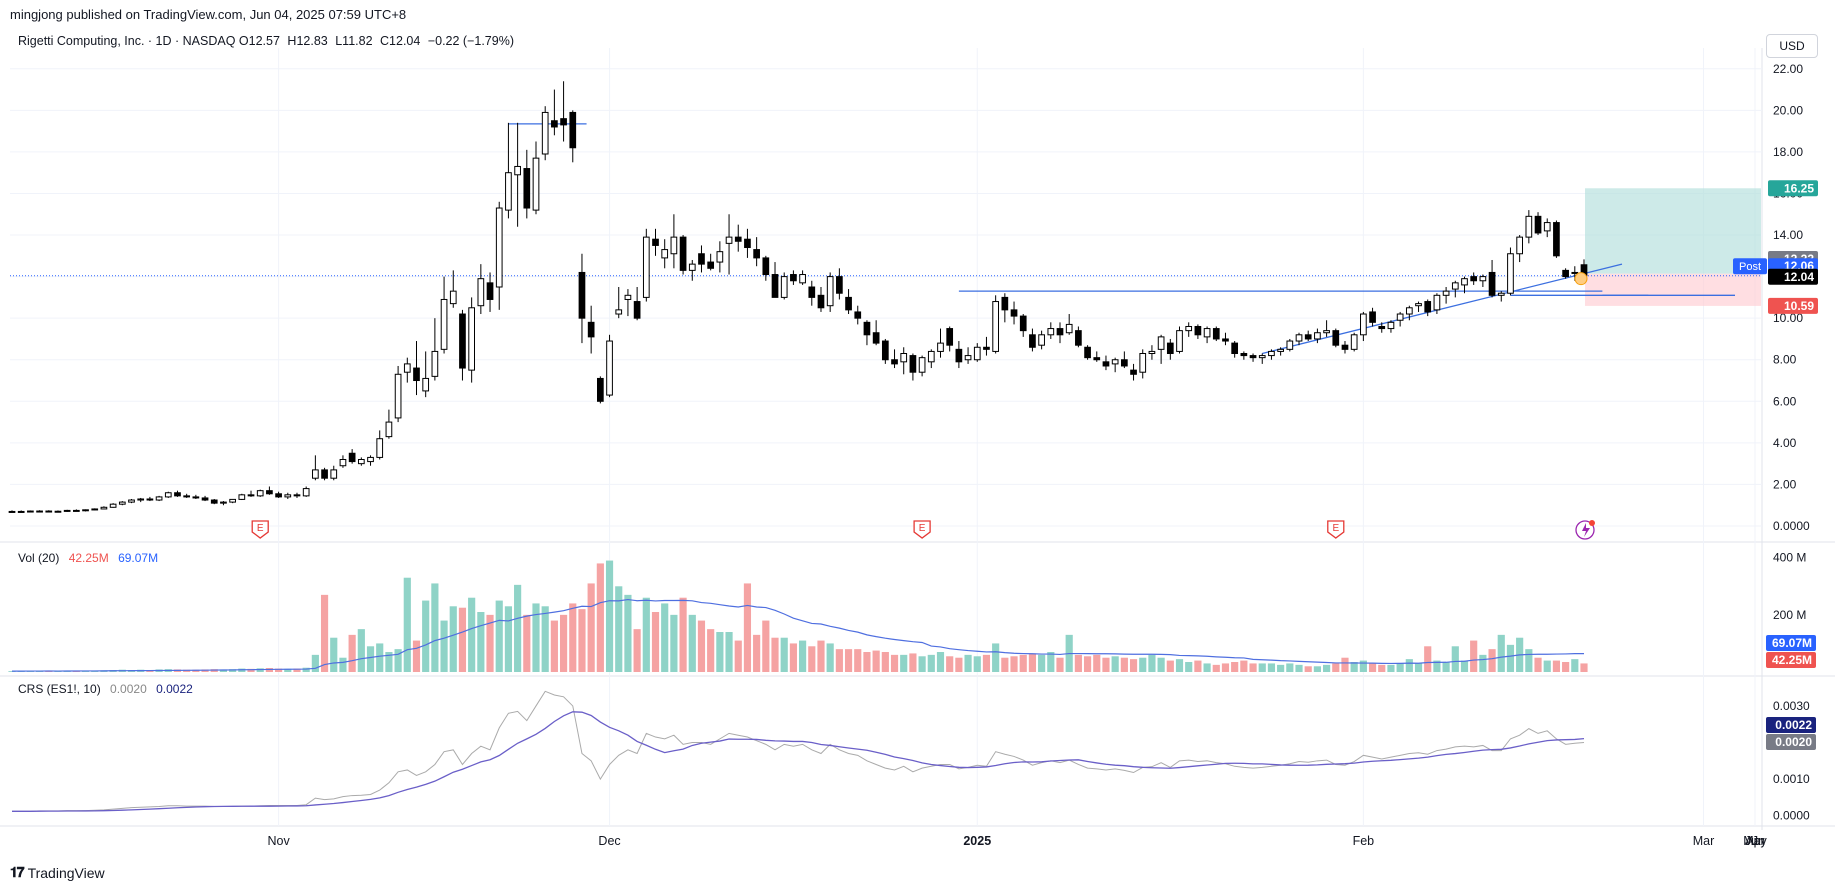 The height and width of the screenshot is (890, 1835). What do you see at coordinates (1791, 643) in the screenshot?
I see `volume-ma-label-bg` at bounding box center [1791, 643].